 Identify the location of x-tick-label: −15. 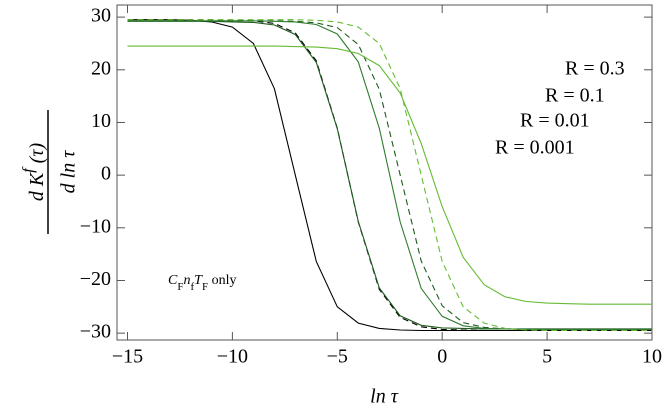
(127, 357).